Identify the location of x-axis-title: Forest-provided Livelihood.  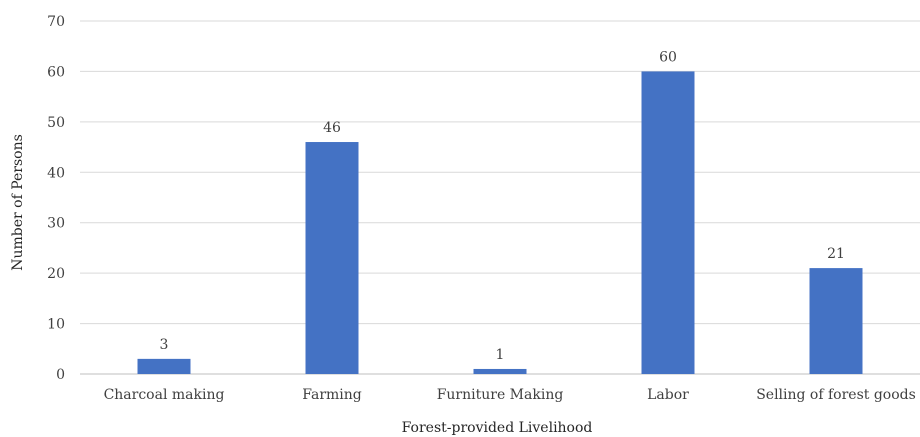
(497, 428).